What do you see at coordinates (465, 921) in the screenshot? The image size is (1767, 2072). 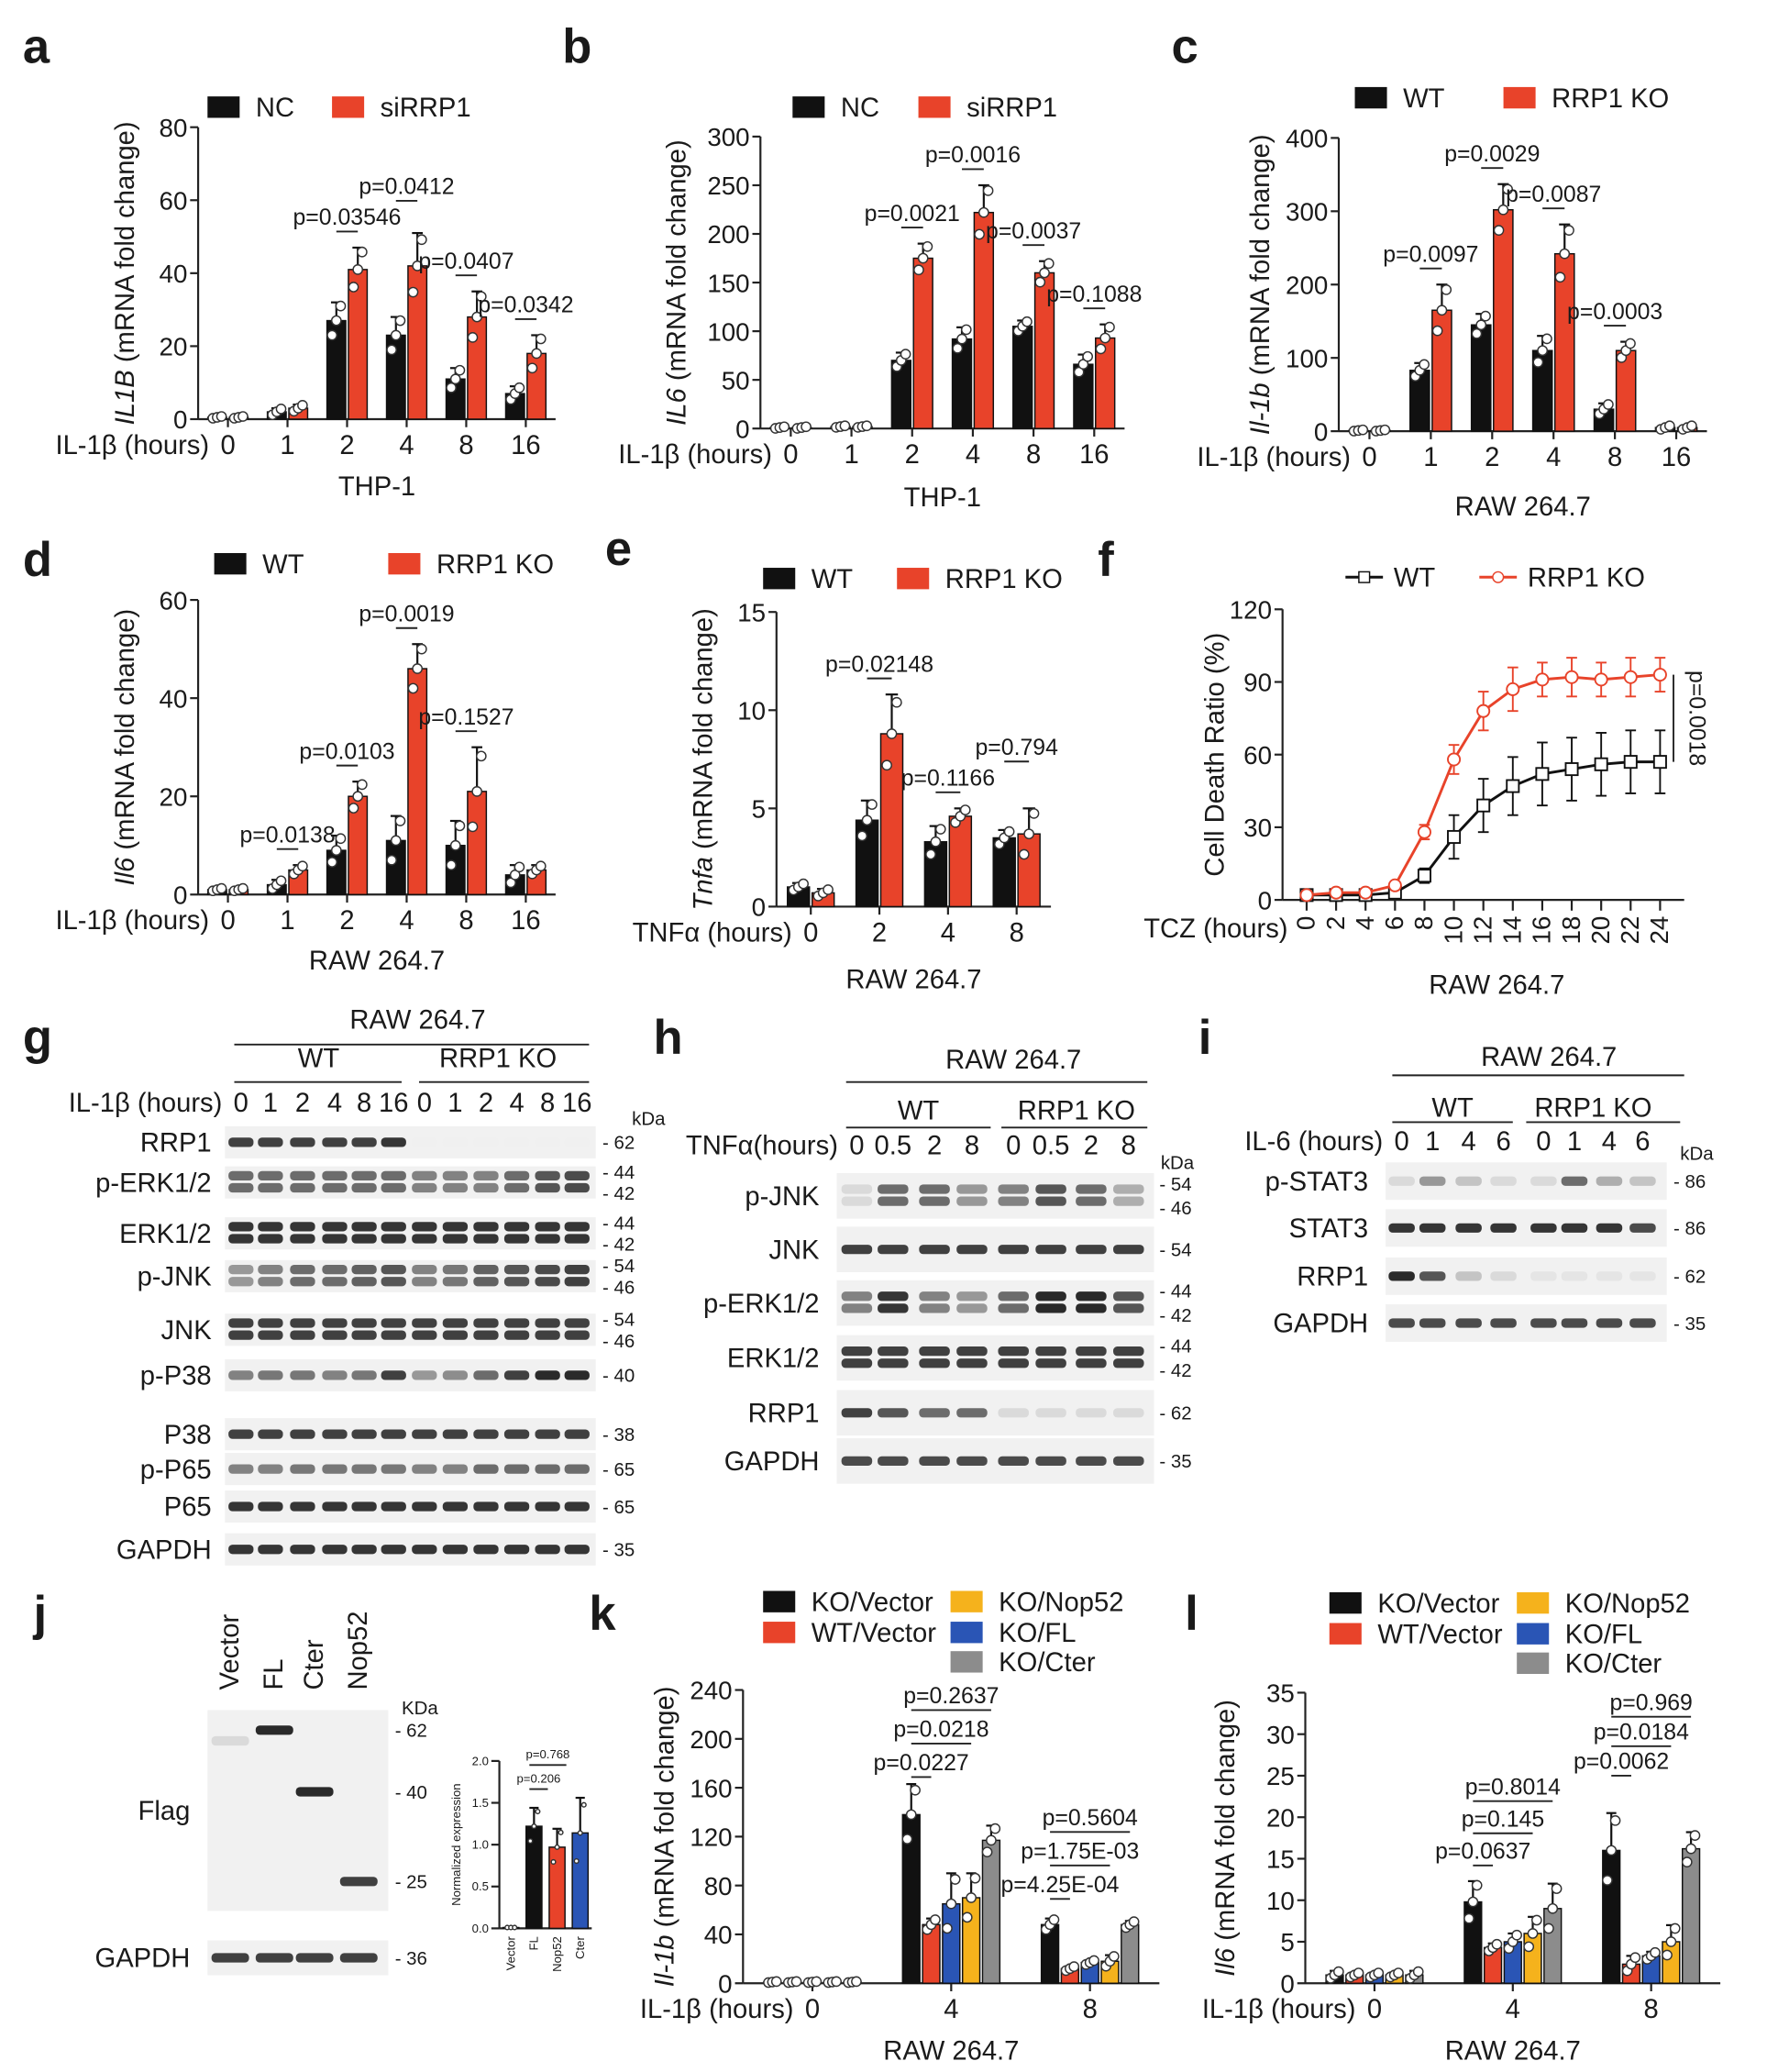 I see `category-label: 8` at bounding box center [465, 921].